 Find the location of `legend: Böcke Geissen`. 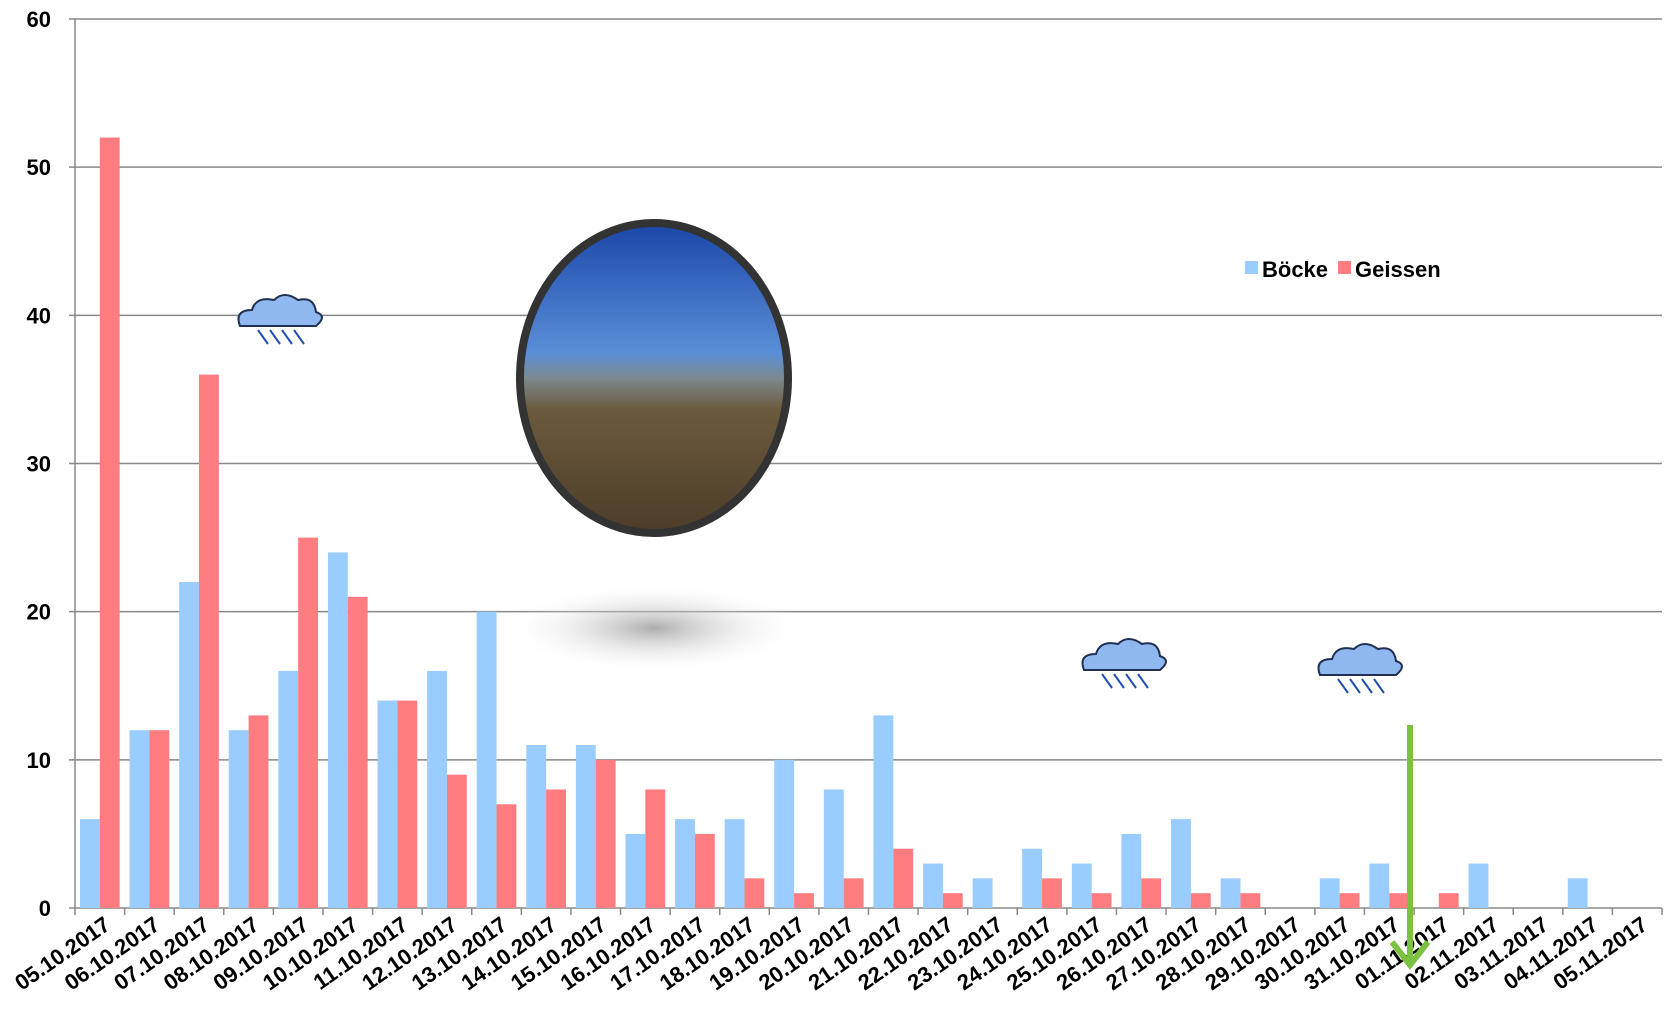

legend: Böcke Geissen is located at coordinates (1343, 269).